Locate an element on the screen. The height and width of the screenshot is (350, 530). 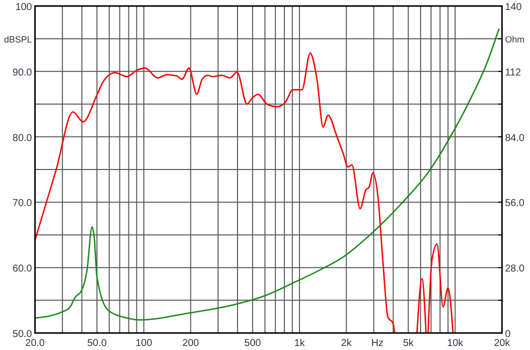
y-tick-label: 60.0 is located at coordinates (22, 269).